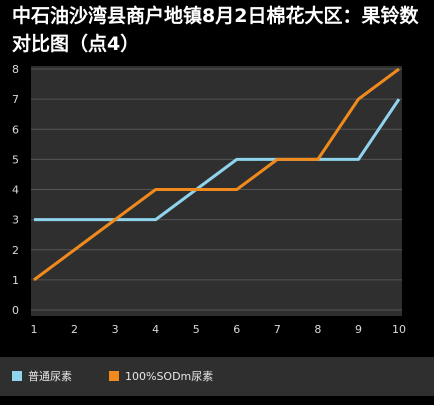  What do you see at coordinates (15, 69) in the screenshot?
I see `y-tick-label: 8` at bounding box center [15, 69].